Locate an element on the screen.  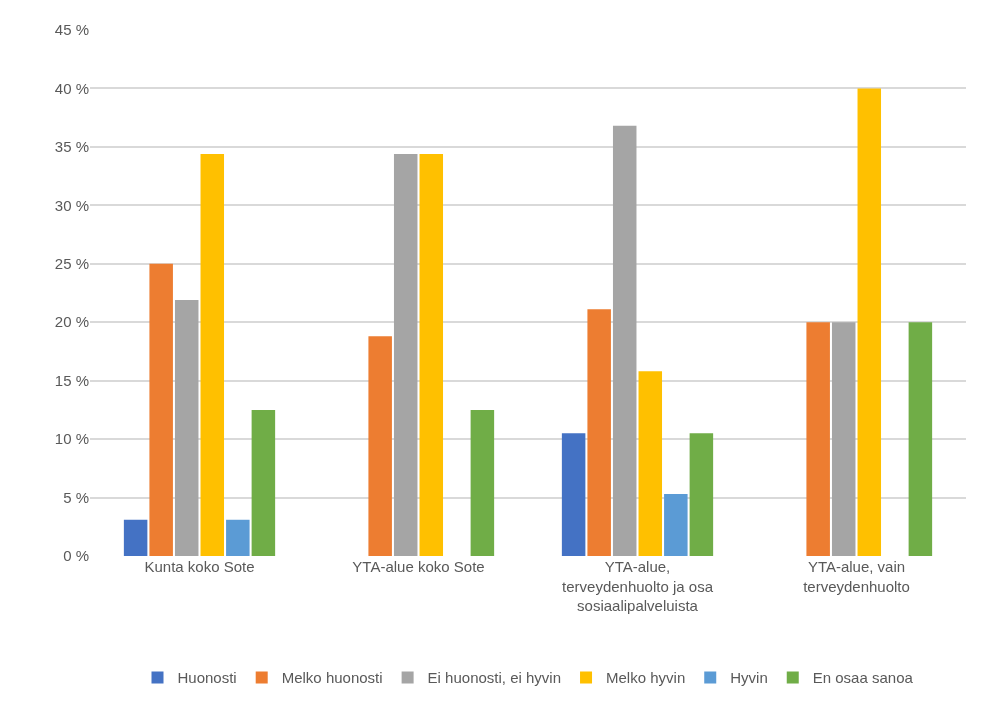
y-tick-label: 35 % is located at coordinates (71, 147).